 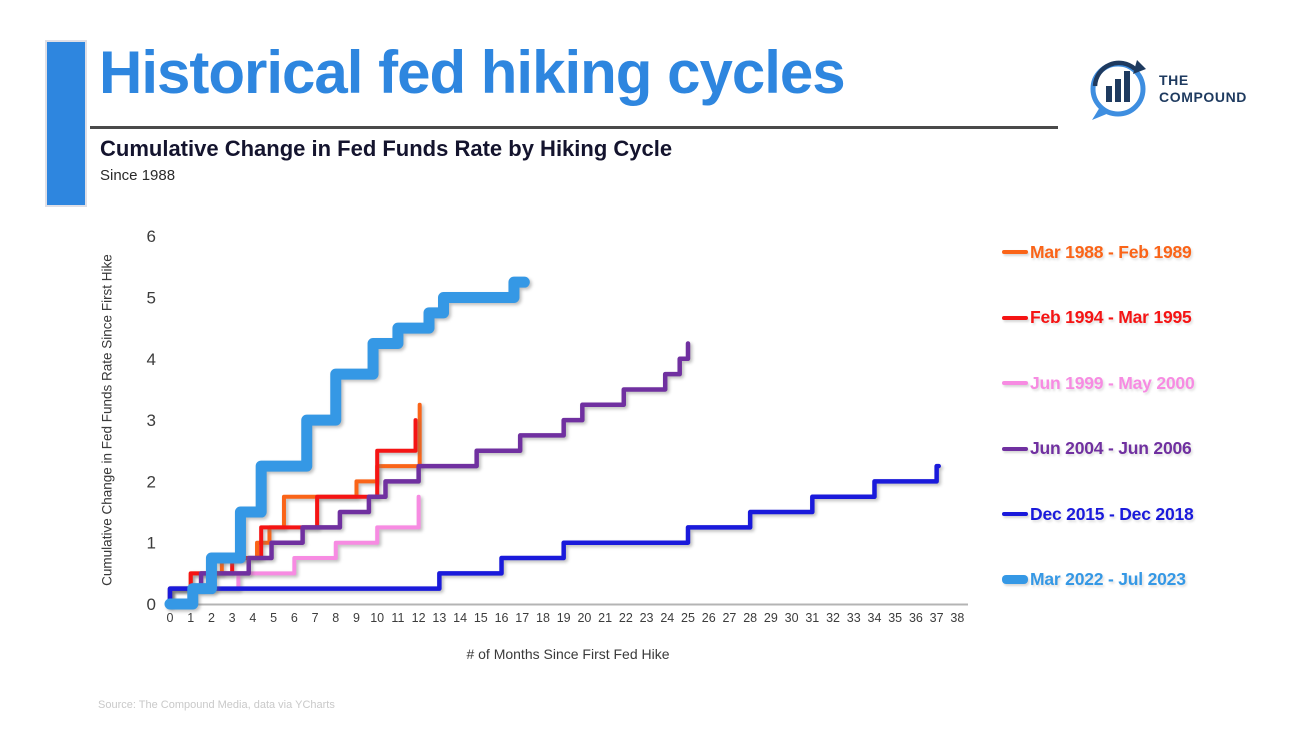 What do you see at coordinates (335, 618) in the screenshot?
I see `x-tick-label: 8` at bounding box center [335, 618].